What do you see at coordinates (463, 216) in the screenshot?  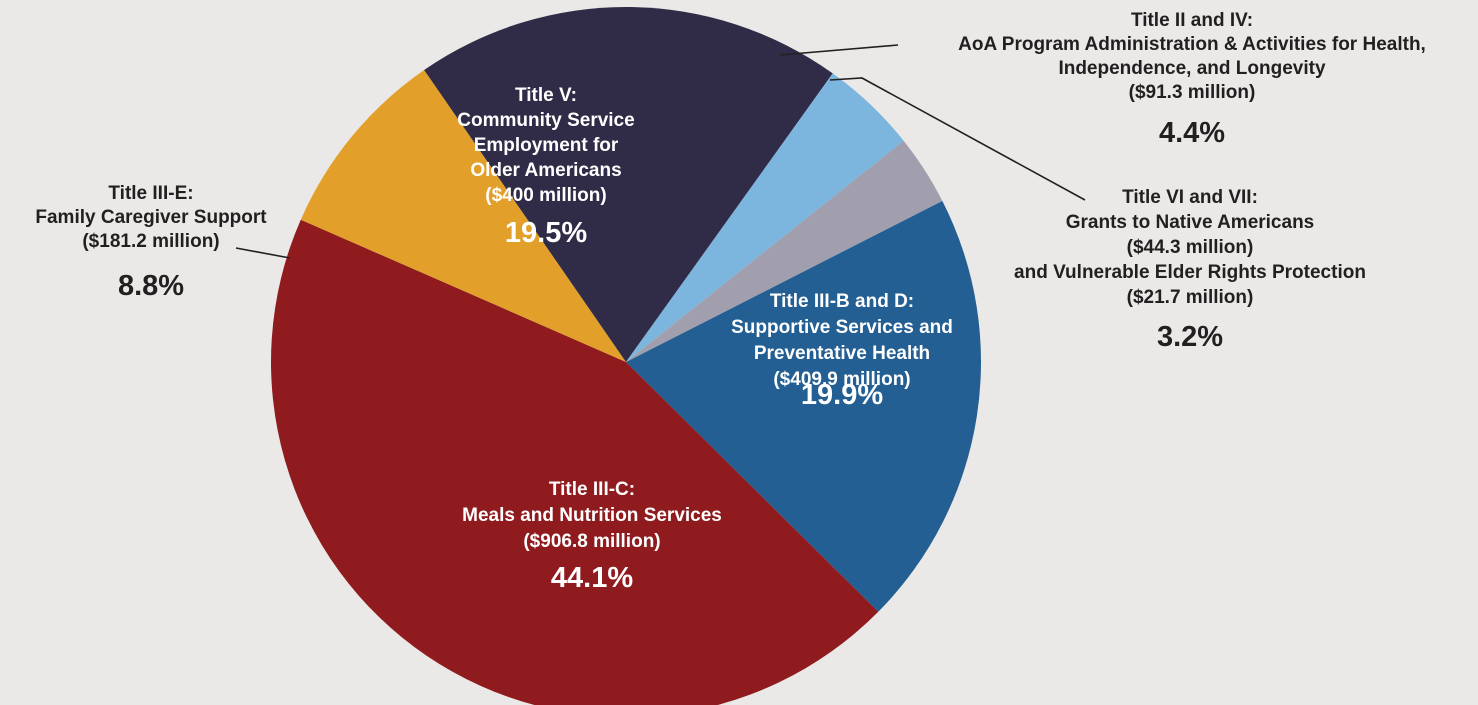 I see `pie-slice-iie` at bounding box center [463, 216].